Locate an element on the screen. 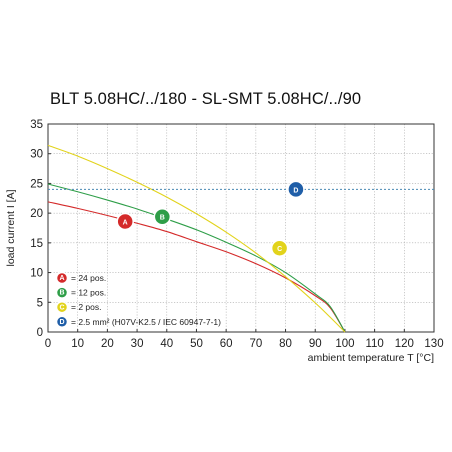  x-tick-label: 10 is located at coordinates (77, 344).